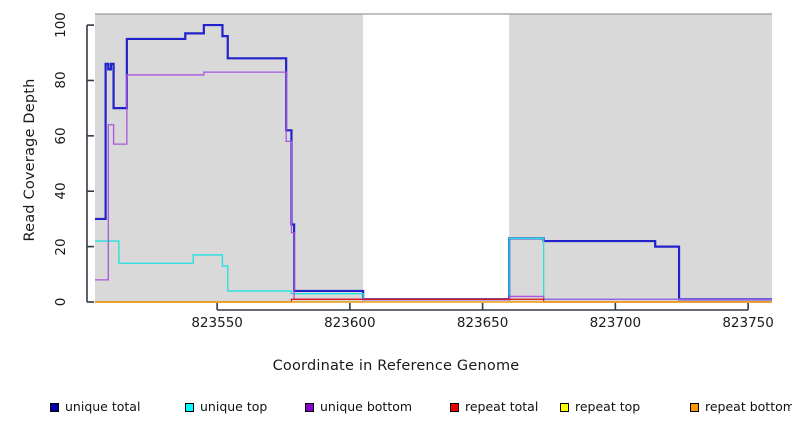 Image resolution: width=792 pixels, height=432 pixels. What do you see at coordinates (748, 406) in the screenshot?
I see `legend-label: repeat bottom` at bounding box center [748, 406].